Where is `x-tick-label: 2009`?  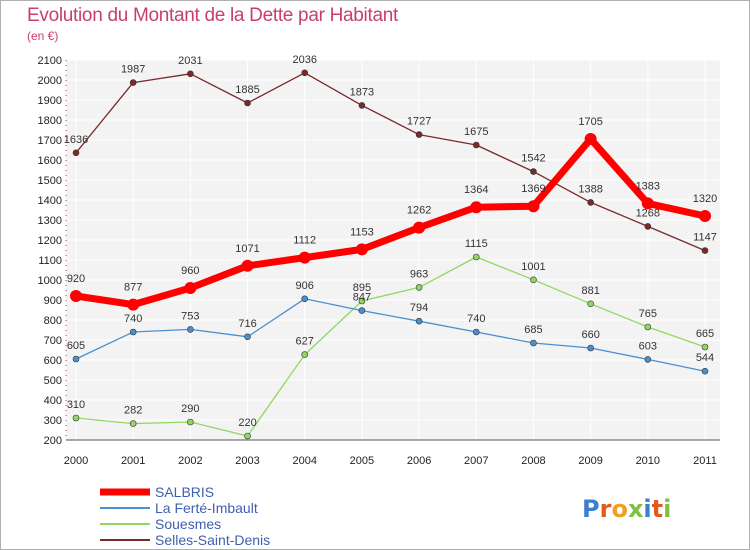 x-tick-label: 2009 is located at coordinates (590, 461).